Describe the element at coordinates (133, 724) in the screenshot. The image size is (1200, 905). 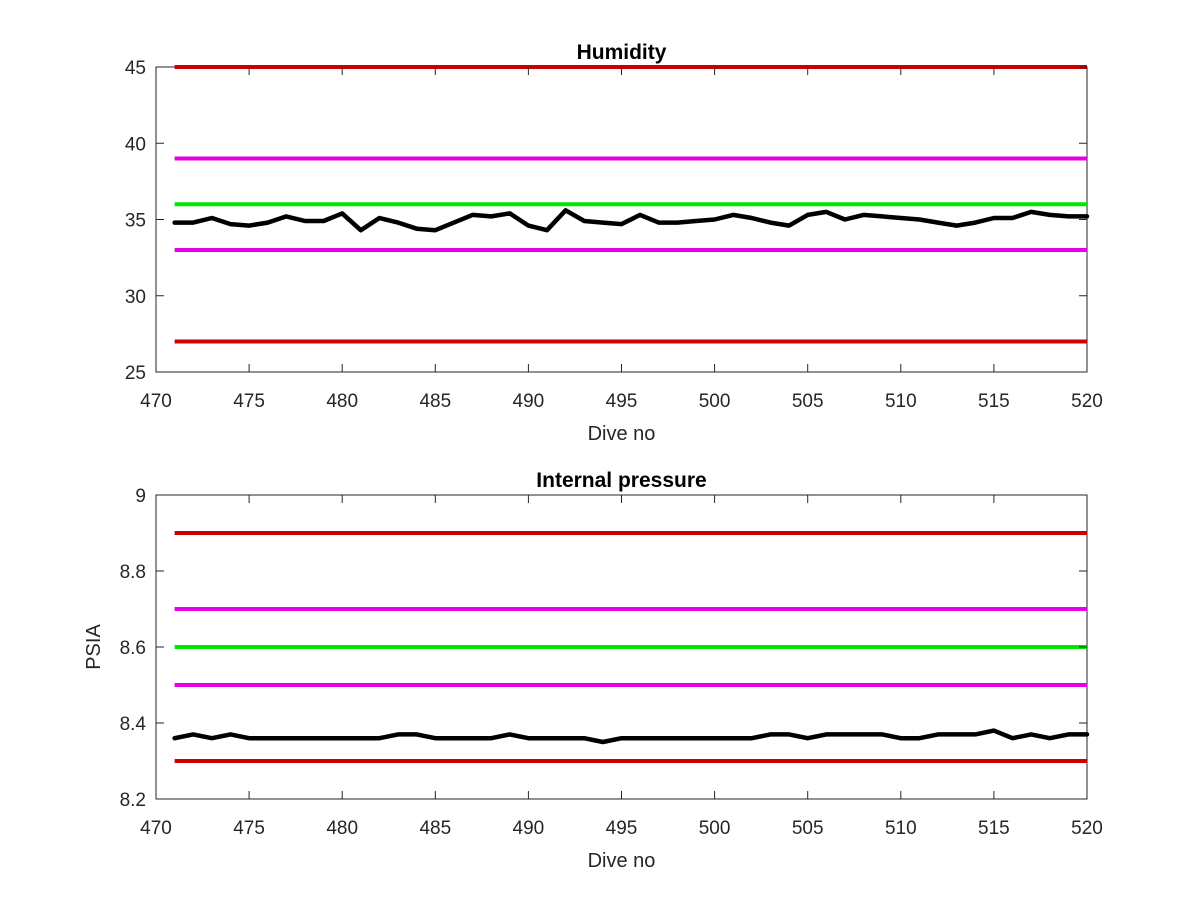
I see `y-tick-label: 8.4` at that location.